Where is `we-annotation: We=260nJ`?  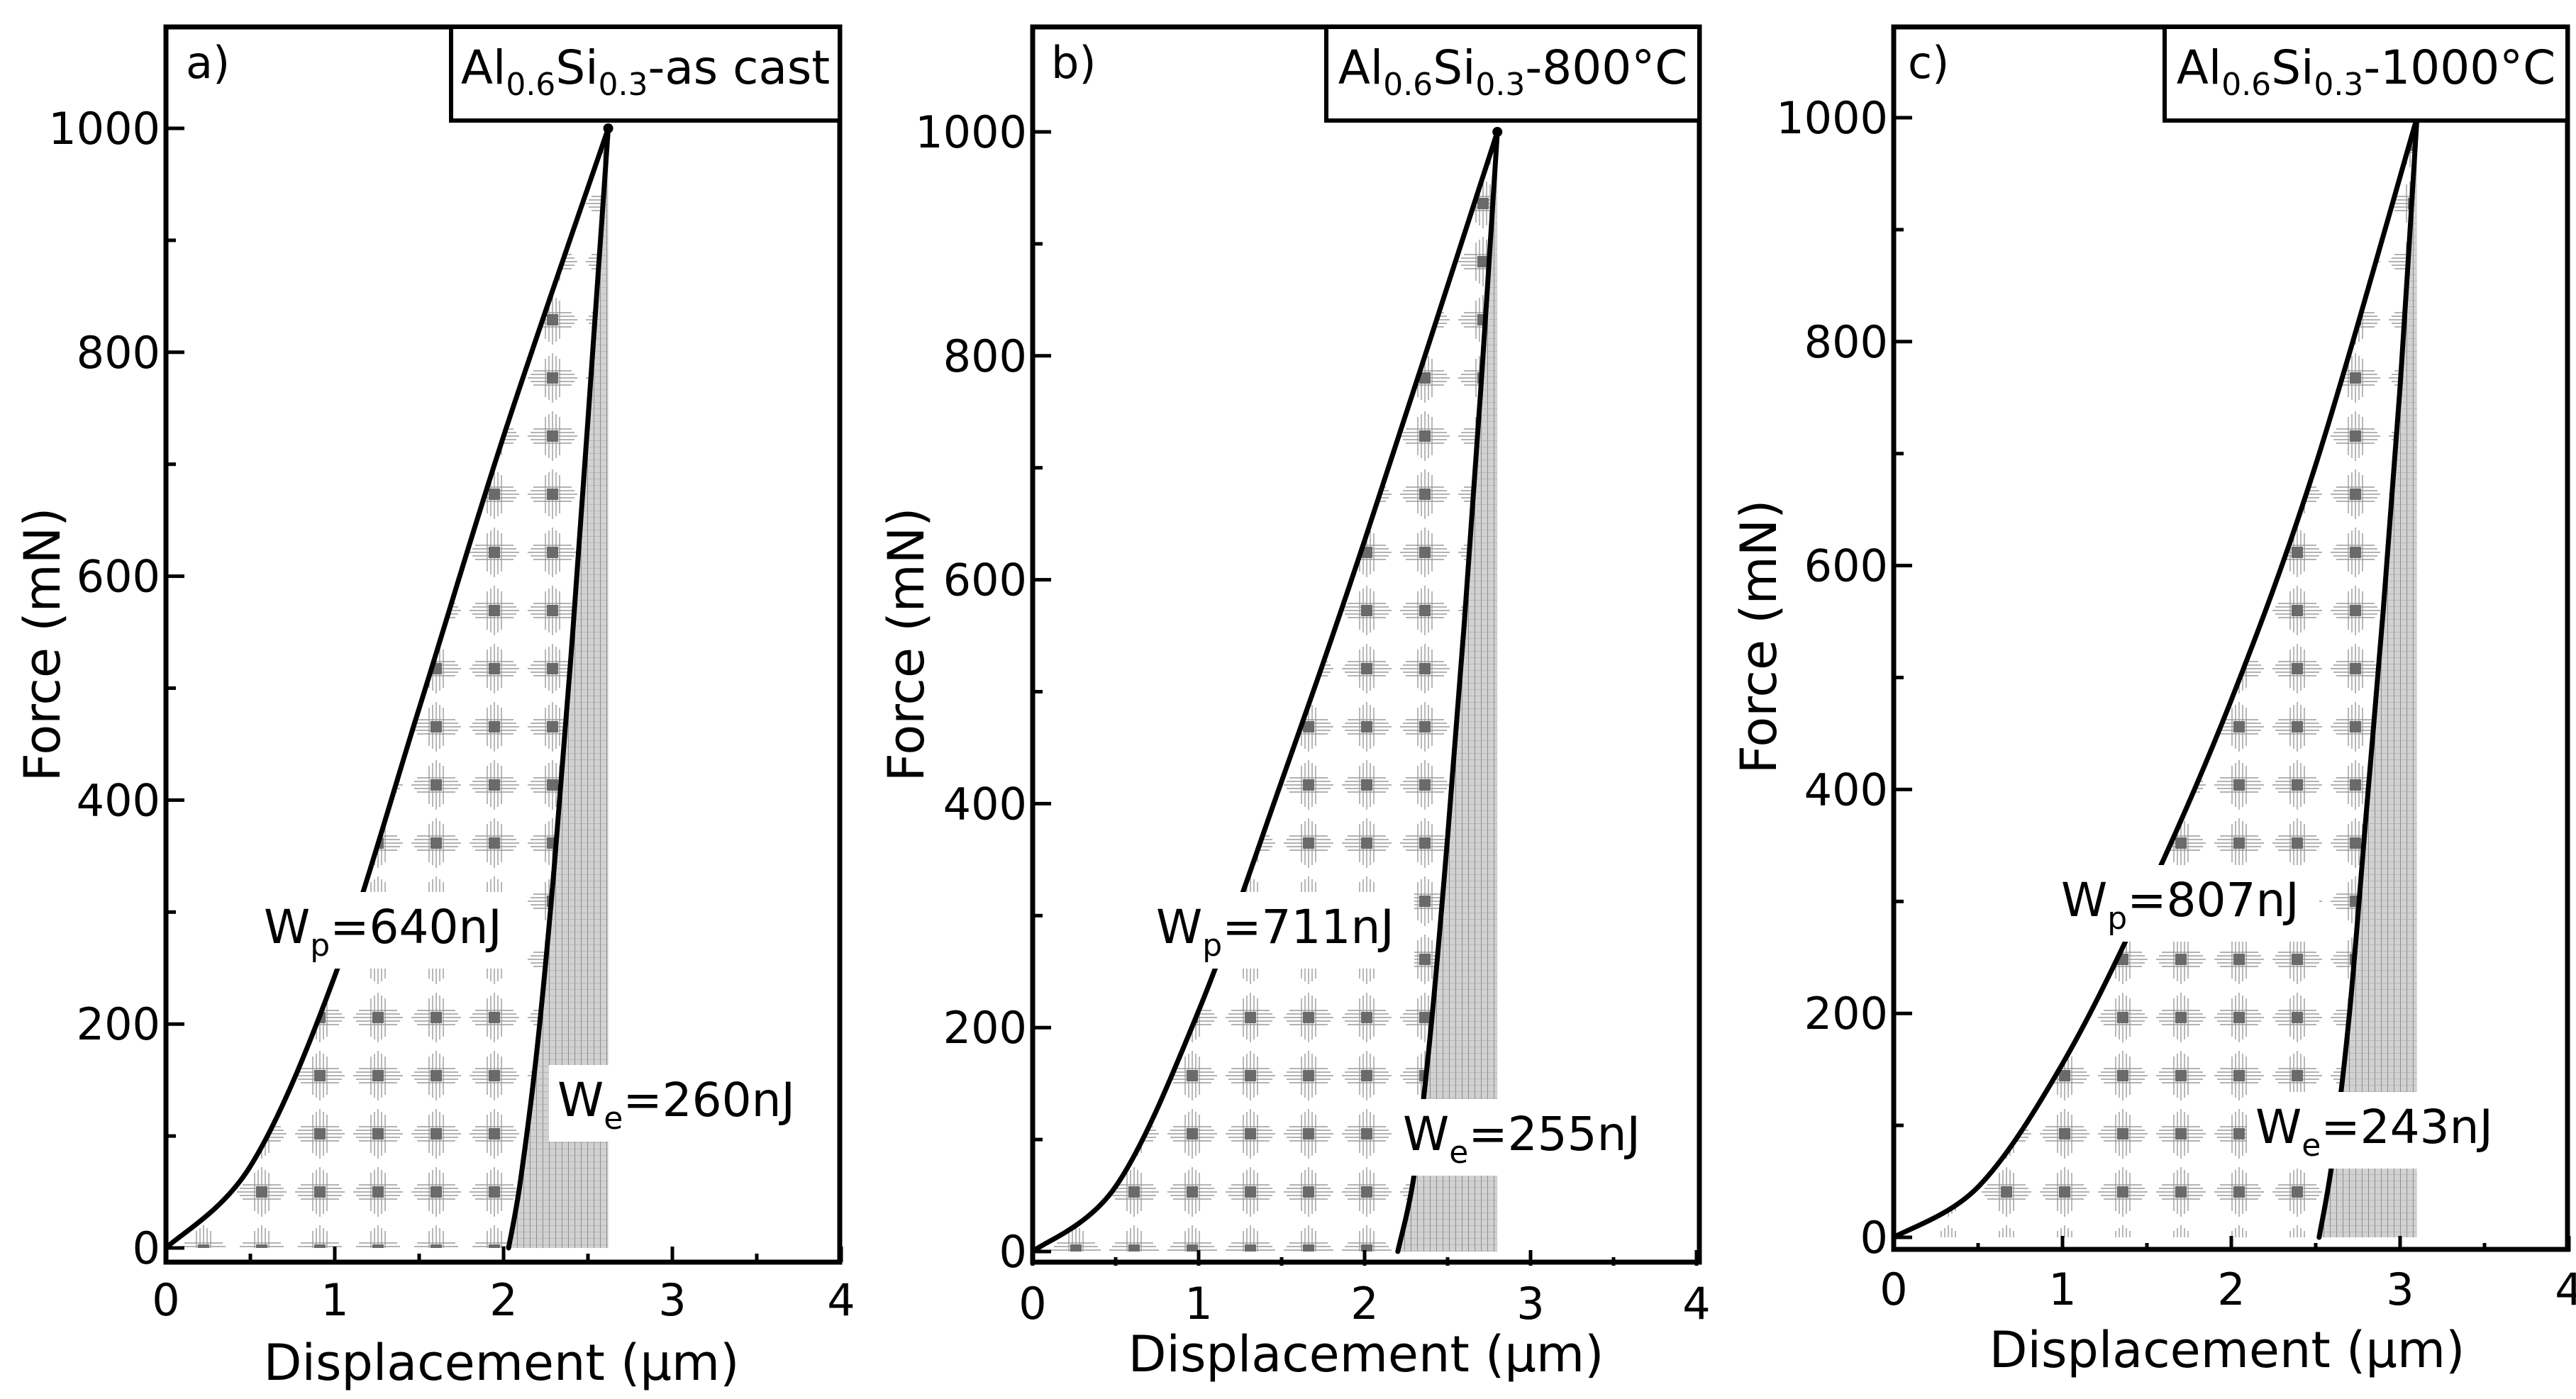
we-annotation: We=260nJ is located at coordinates (676, 1105).